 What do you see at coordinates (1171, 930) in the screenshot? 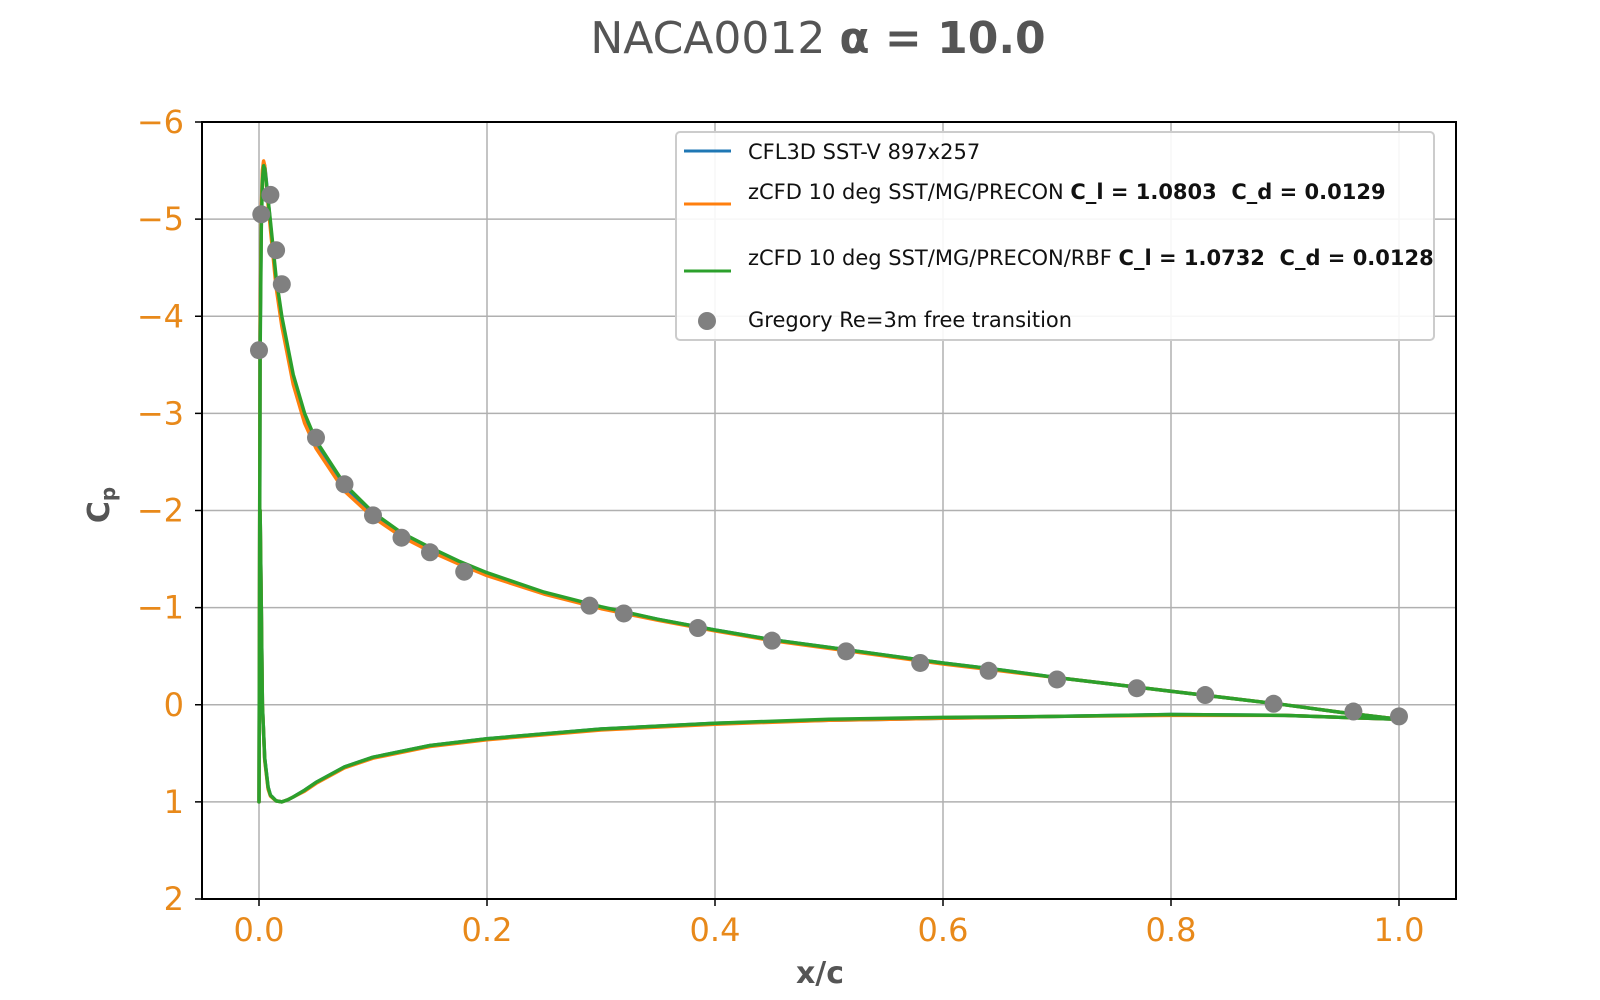
I see `x-tick-label: 0.8` at bounding box center [1171, 930].